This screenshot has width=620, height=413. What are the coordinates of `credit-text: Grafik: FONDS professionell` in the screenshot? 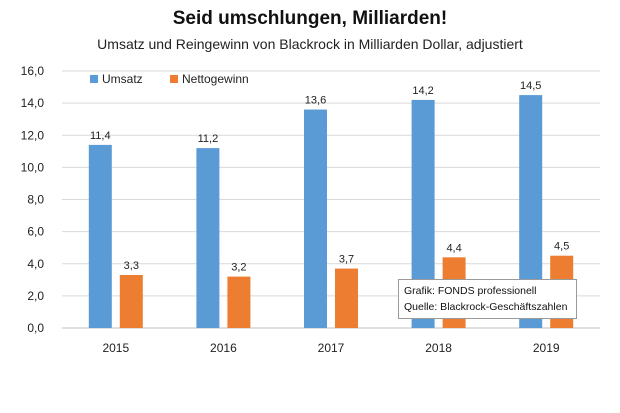 It's located at (470, 291).